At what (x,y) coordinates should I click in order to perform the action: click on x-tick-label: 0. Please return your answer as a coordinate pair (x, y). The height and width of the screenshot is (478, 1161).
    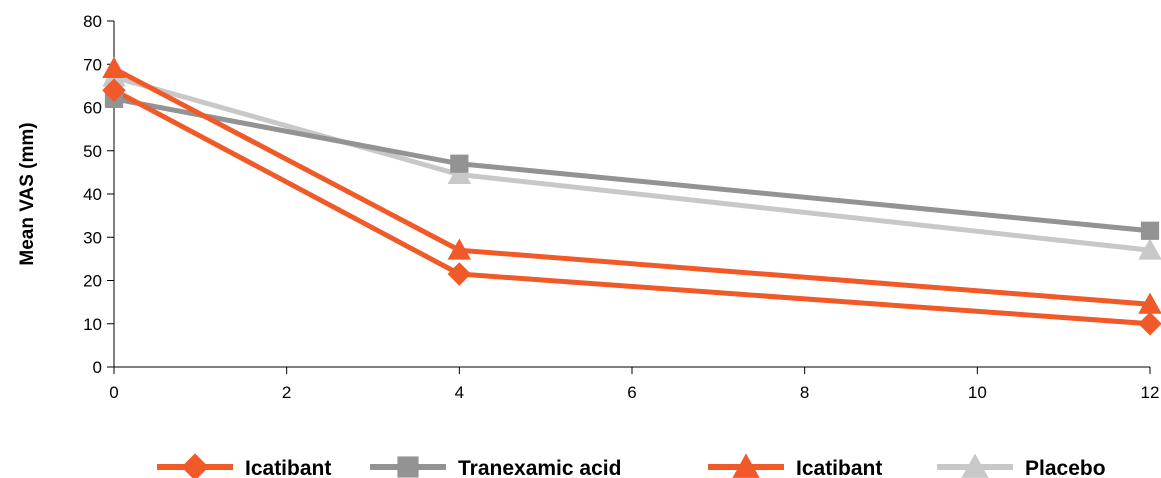
    Looking at the image, I should click on (113, 392).